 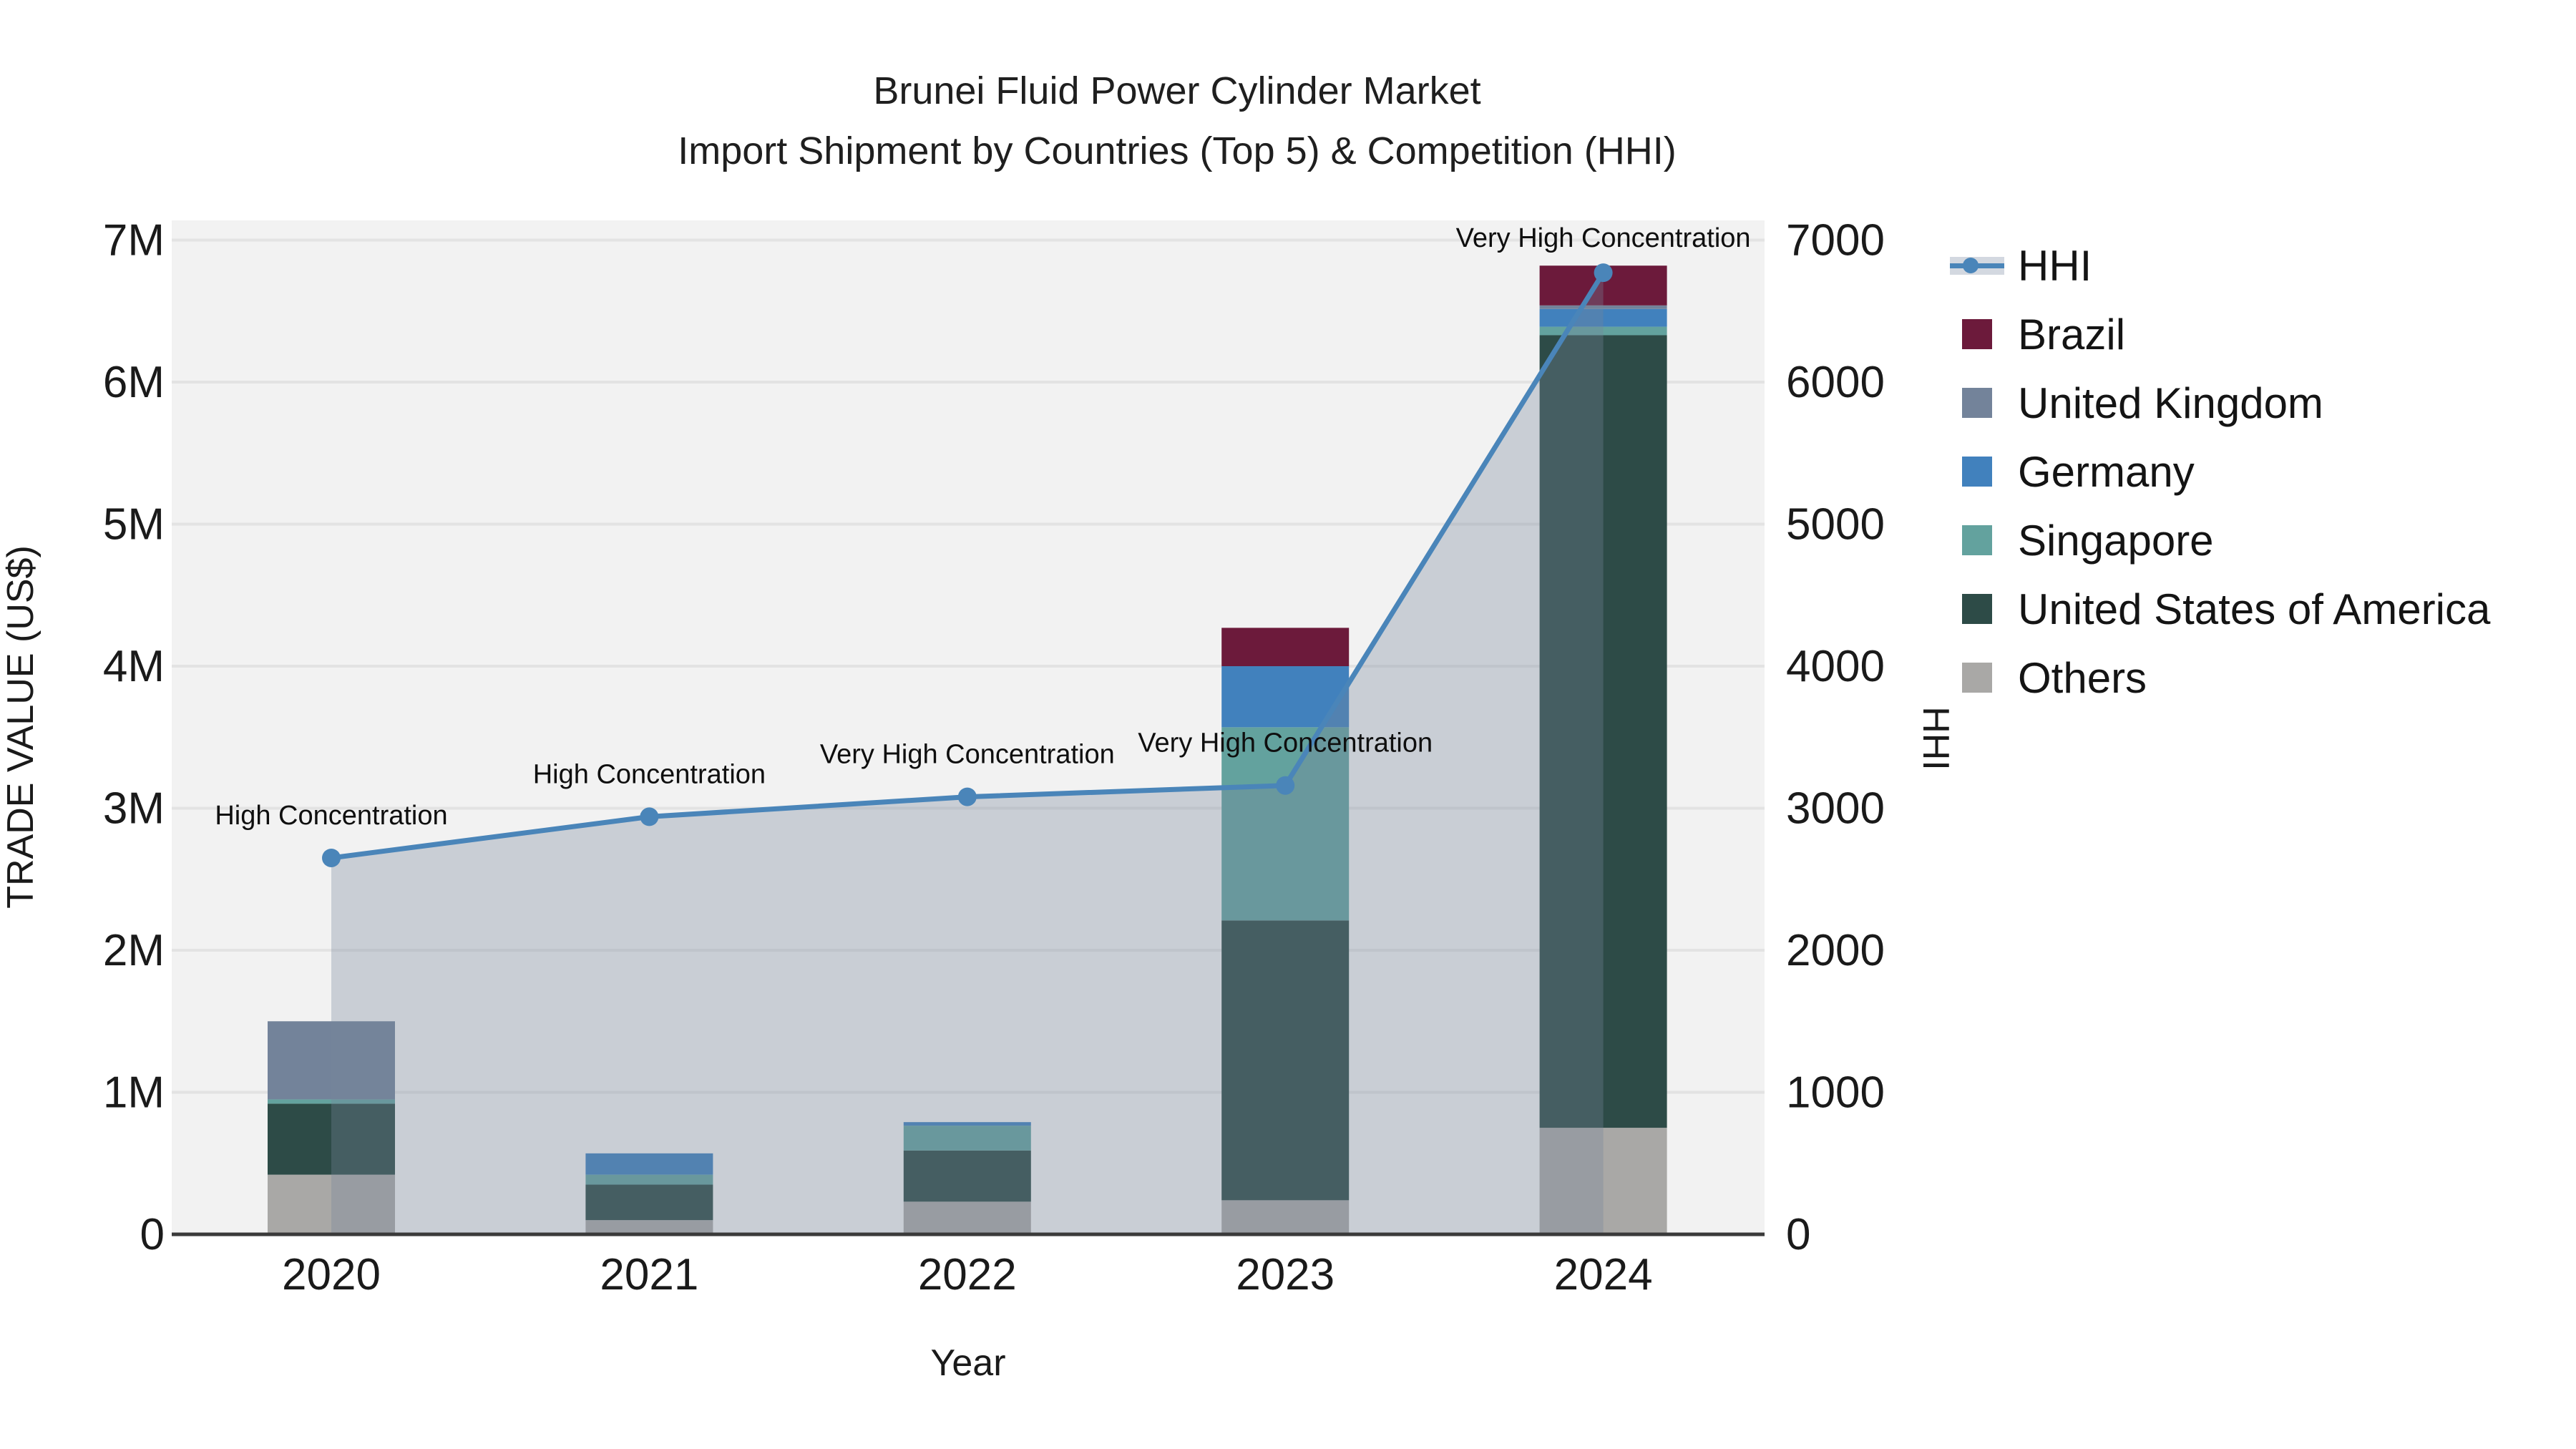 What do you see at coordinates (1977, 540) in the screenshot?
I see `legend-swatch-singapore` at bounding box center [1977, 540].